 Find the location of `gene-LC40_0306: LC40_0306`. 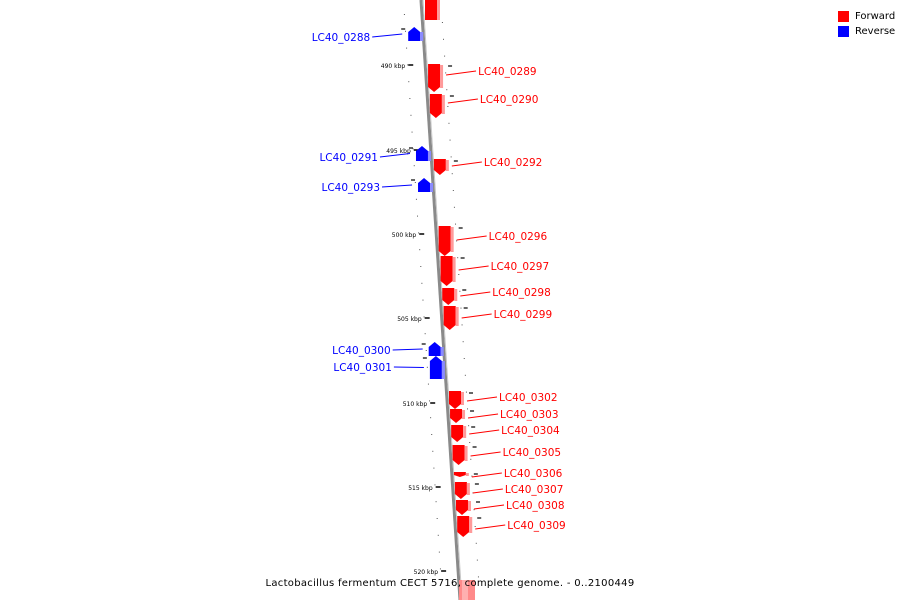

gene-LC40_0306: LC40_0306 is located at coordinates (508, 474).